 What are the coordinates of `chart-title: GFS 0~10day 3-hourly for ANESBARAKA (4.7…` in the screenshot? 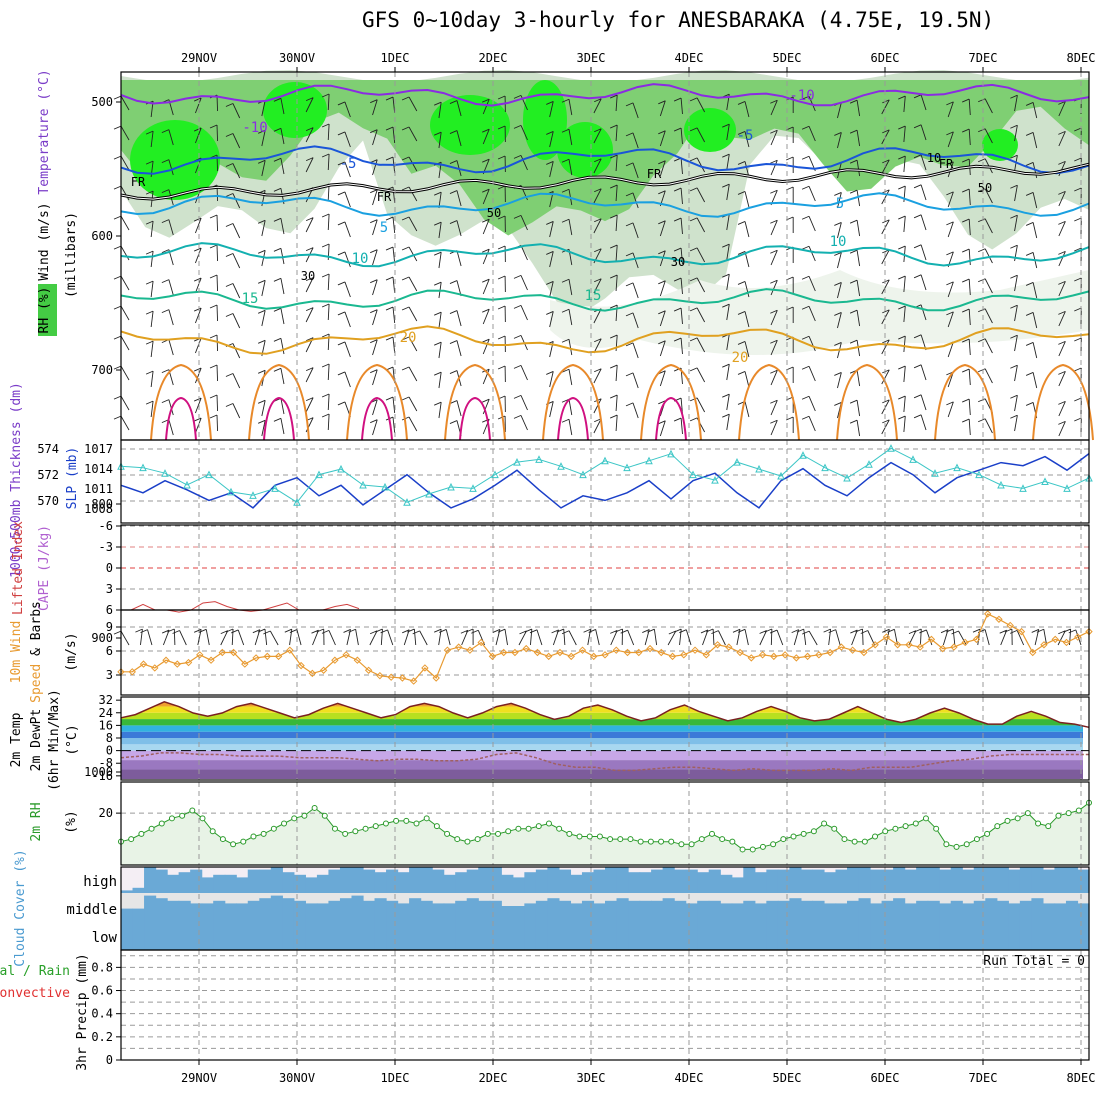 It's located at (678, 20).